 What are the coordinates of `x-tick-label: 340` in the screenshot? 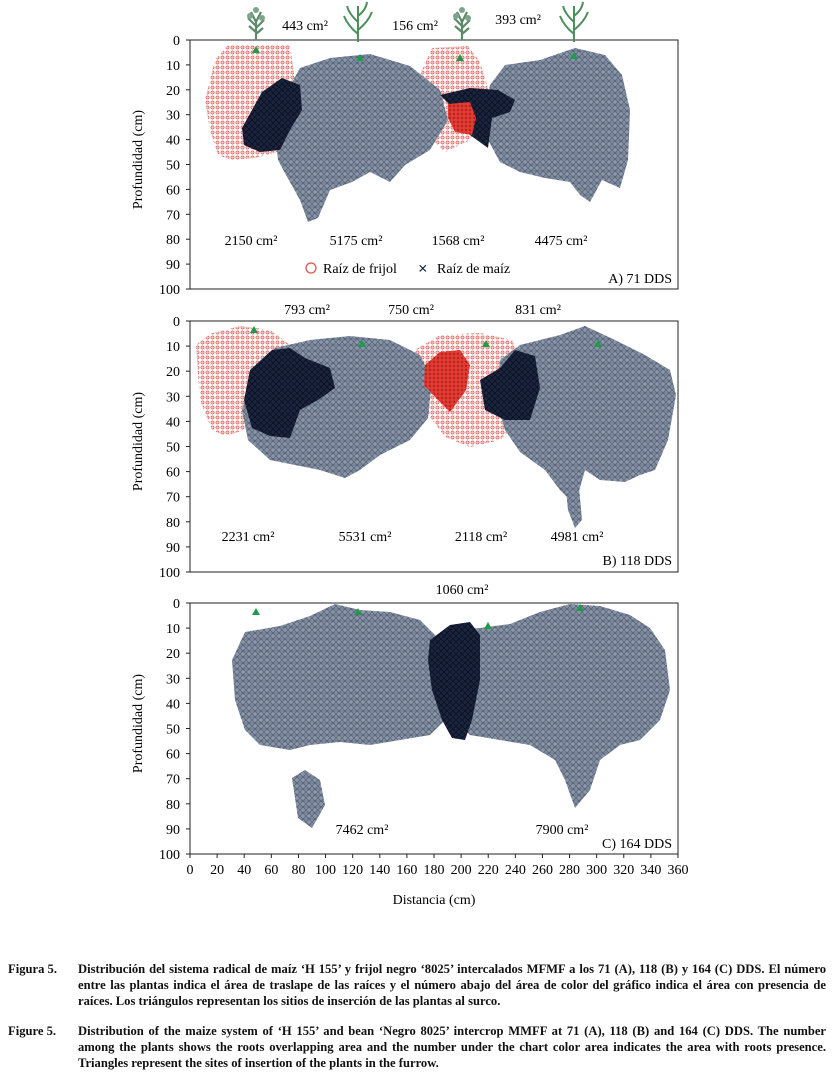 It's located at (650, 870).